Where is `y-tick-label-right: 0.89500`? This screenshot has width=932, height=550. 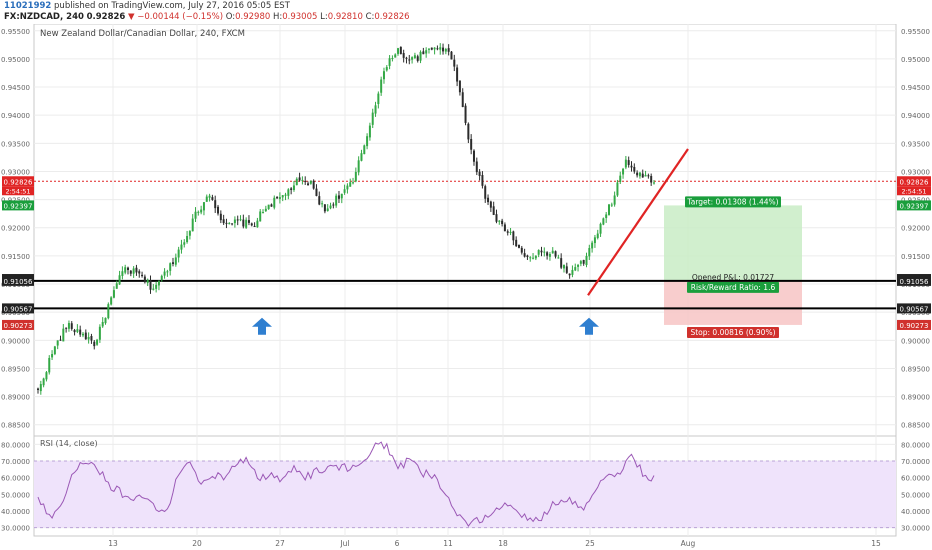
y-tick-label-right: 0.89500 is located at coordinates (915, 369).